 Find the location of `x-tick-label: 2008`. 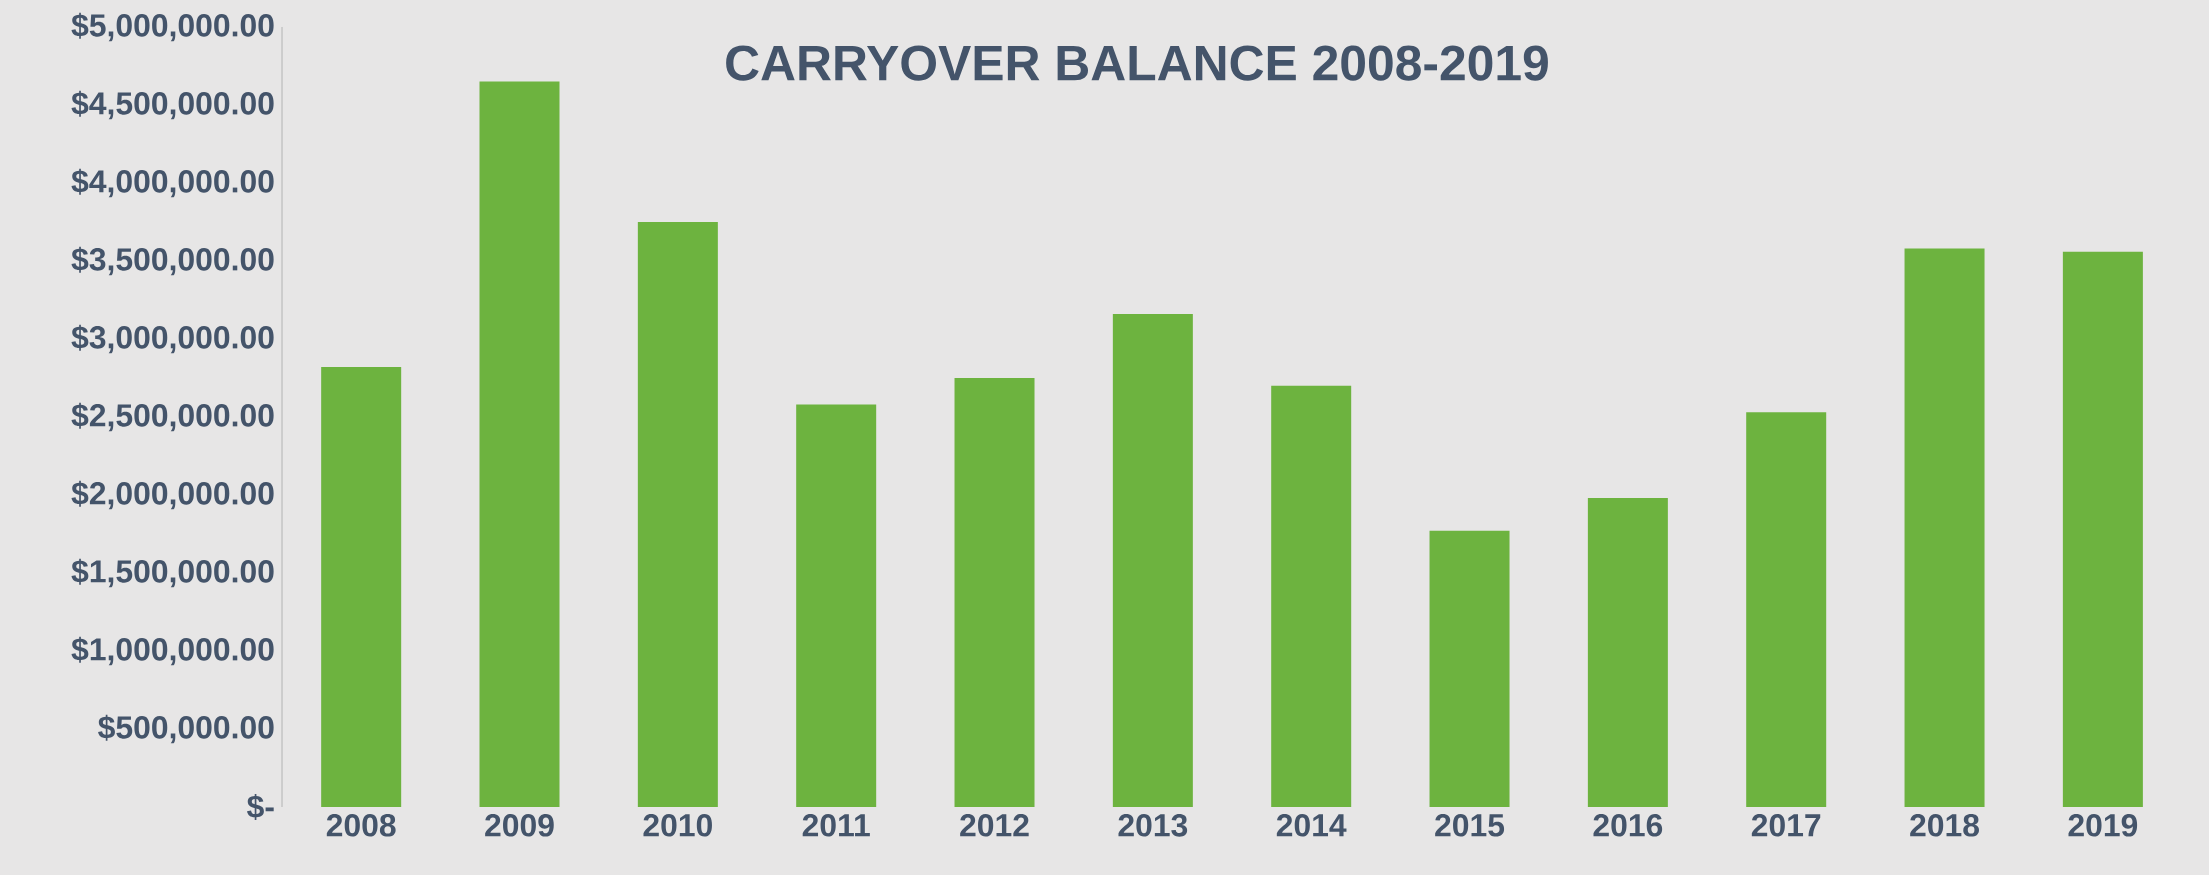

x-tick-label: 2008 is located at coordinates (361, 825).